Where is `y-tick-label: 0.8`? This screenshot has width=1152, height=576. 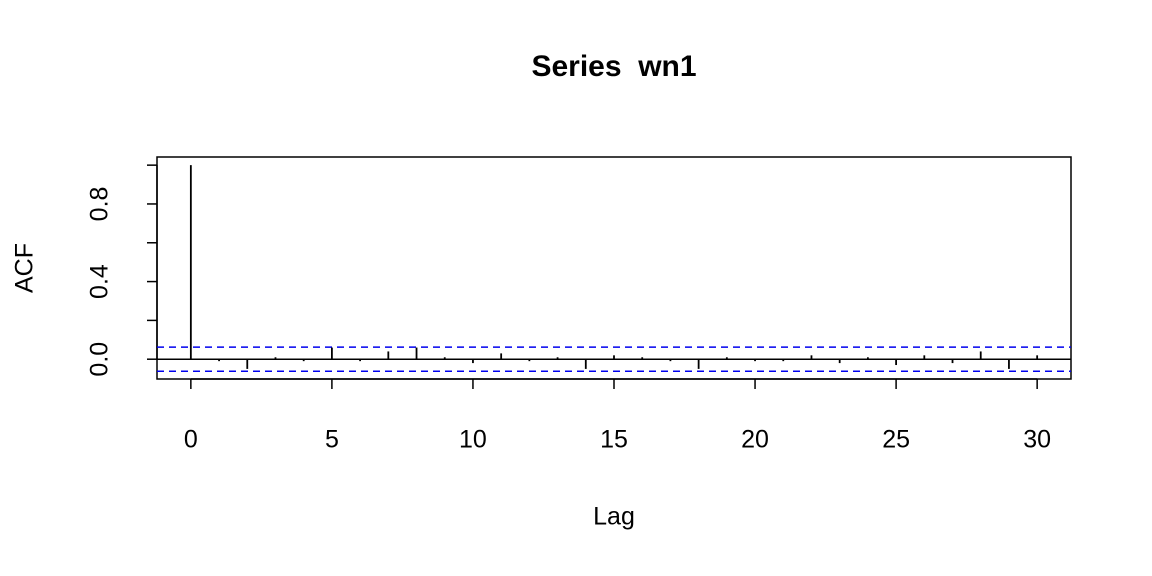 y-tick-label: 0.8 is located at coordinates (100, 204).